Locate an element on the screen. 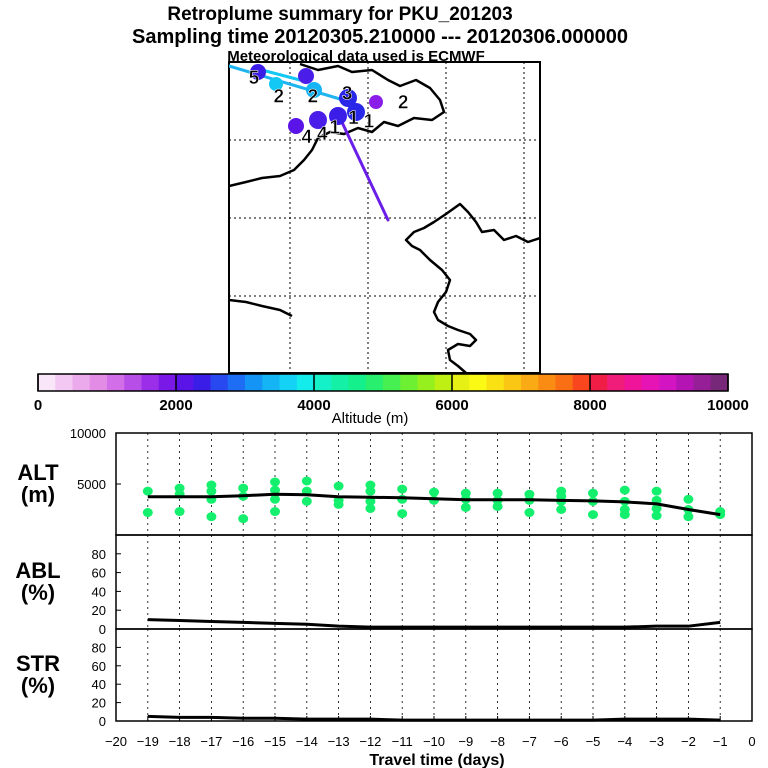 Image resolution: width=768 pixels, height=768 pixels. x-tick-label: −11 is located at coordinates (402, 741).